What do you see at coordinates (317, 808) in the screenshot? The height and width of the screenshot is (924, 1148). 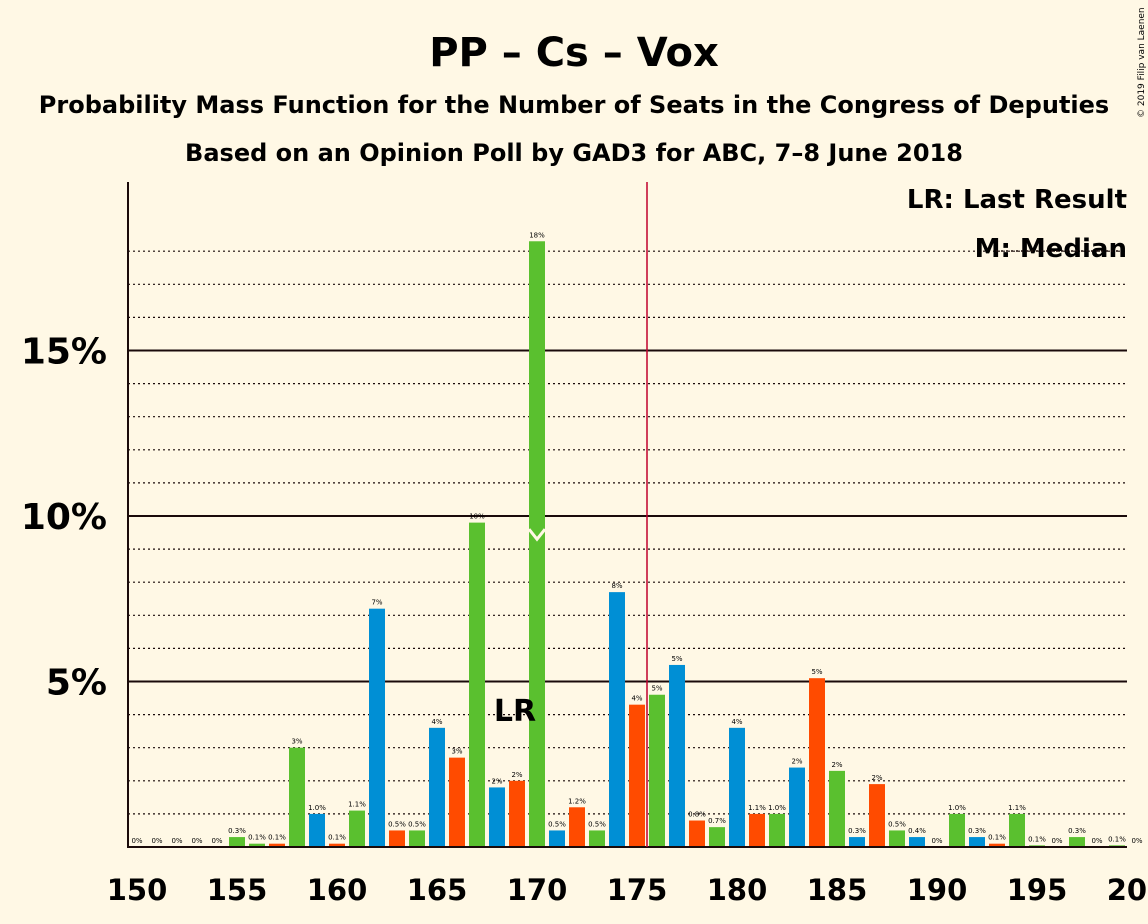 I see `bar-label-seat-159: 1.0%` at bounding box center [317, 808].